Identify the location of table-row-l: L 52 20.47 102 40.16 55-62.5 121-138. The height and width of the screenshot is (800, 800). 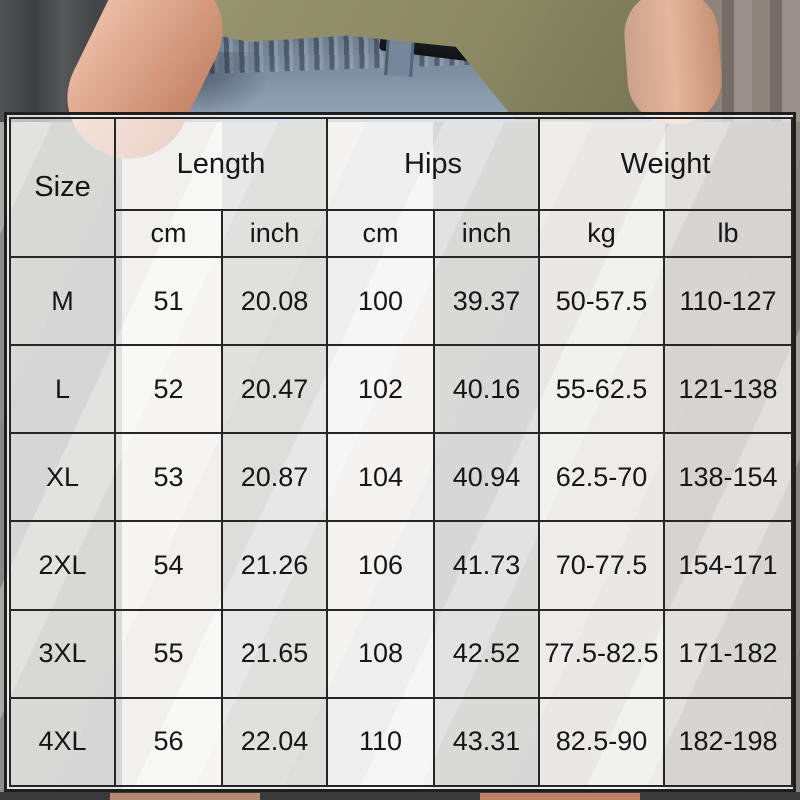
(401, 389).